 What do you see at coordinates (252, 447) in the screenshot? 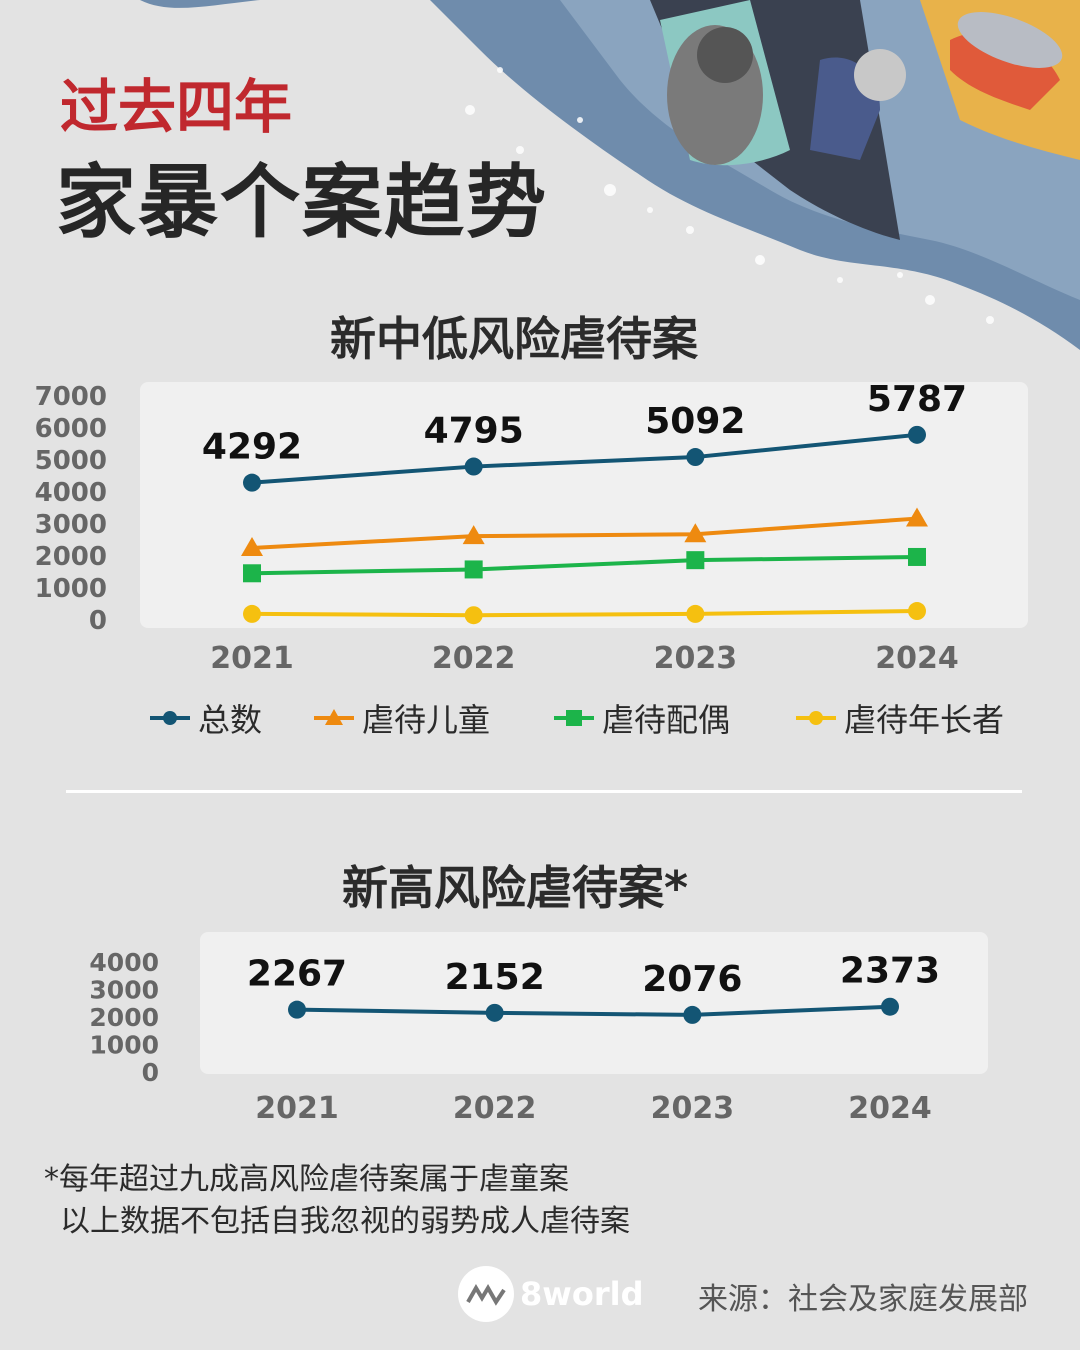
I see `c1-data-label: 4292` at bounding box center [252, 447].